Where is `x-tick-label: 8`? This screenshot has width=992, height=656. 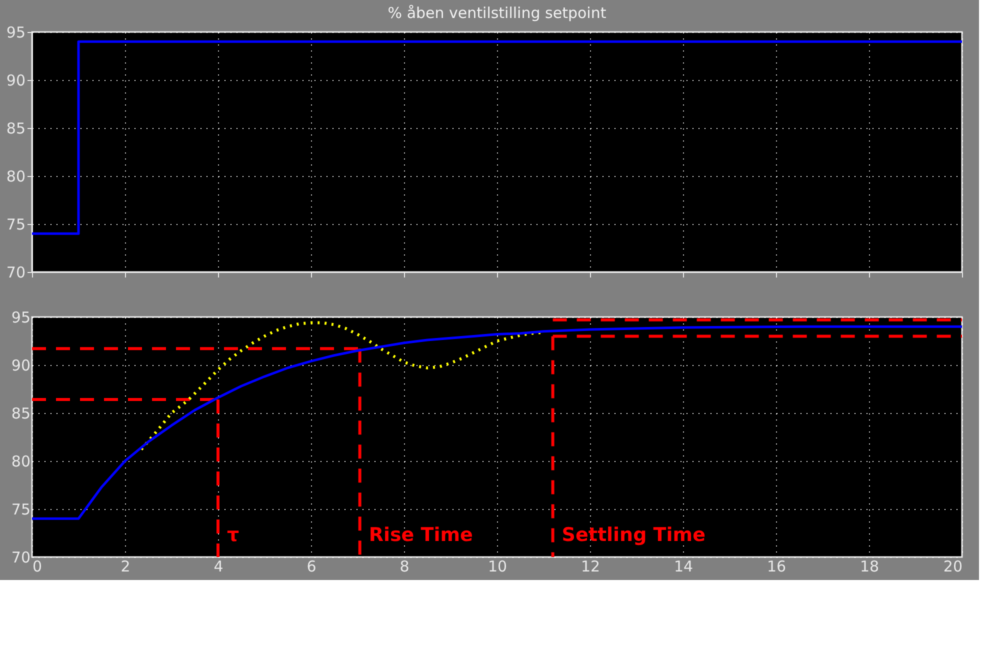 x-tick-label: 8 is located at coordinates (405, 567).